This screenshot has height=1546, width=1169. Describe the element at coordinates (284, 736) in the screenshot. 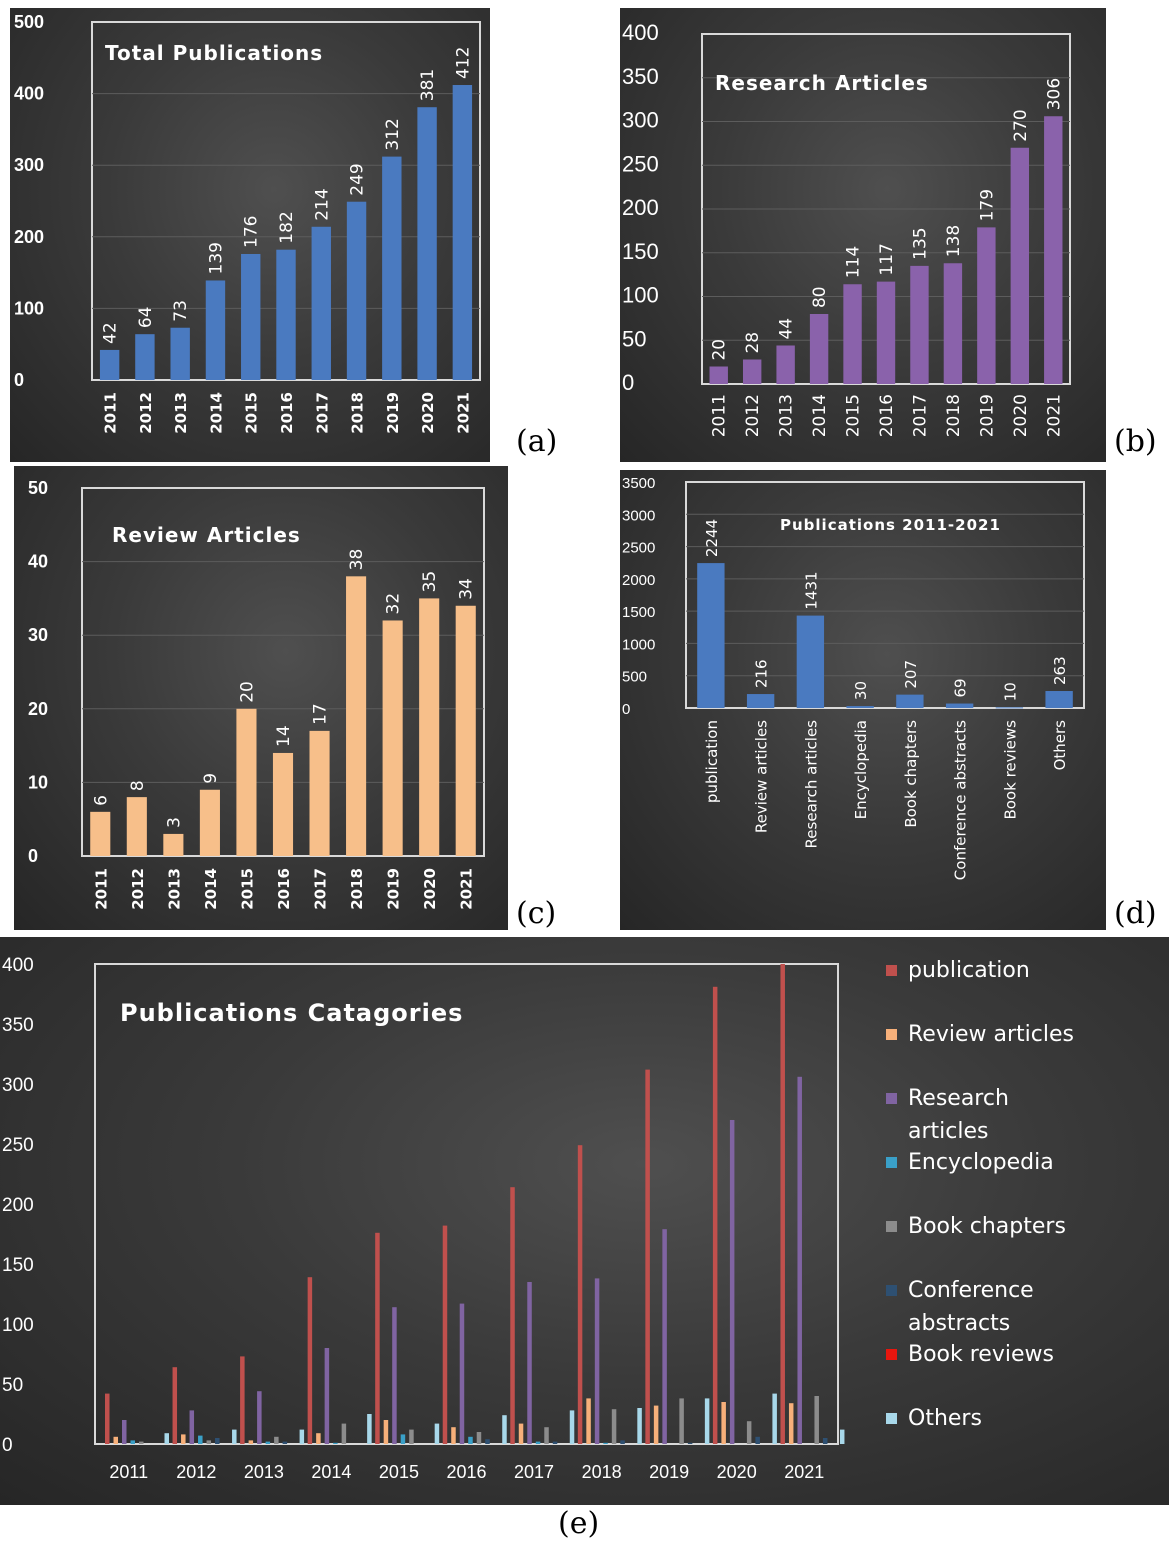

I see `data-label: 14` at that location.